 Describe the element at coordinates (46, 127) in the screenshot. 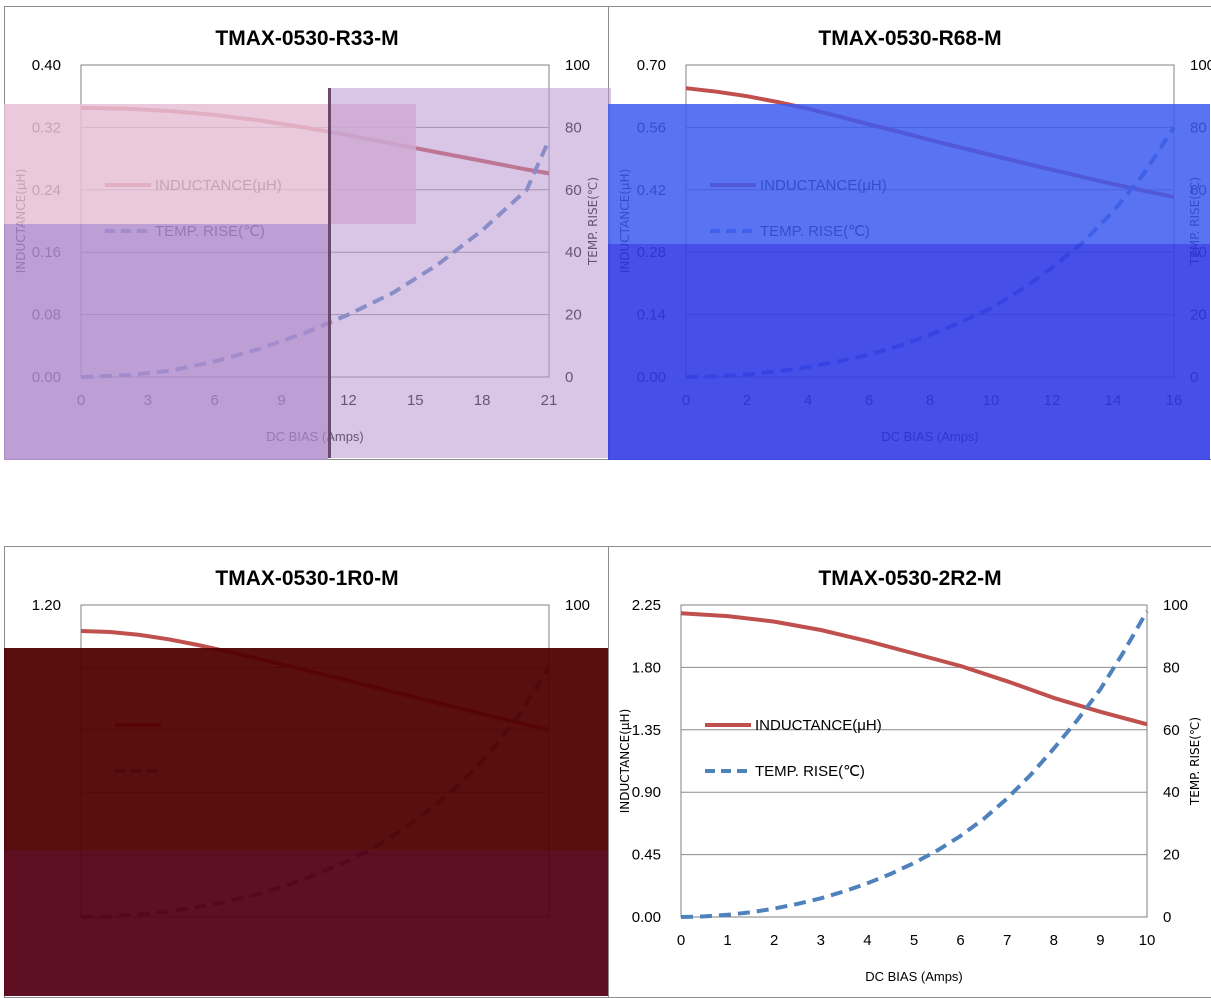

I see `y-tick-label: 0.32` at that location.